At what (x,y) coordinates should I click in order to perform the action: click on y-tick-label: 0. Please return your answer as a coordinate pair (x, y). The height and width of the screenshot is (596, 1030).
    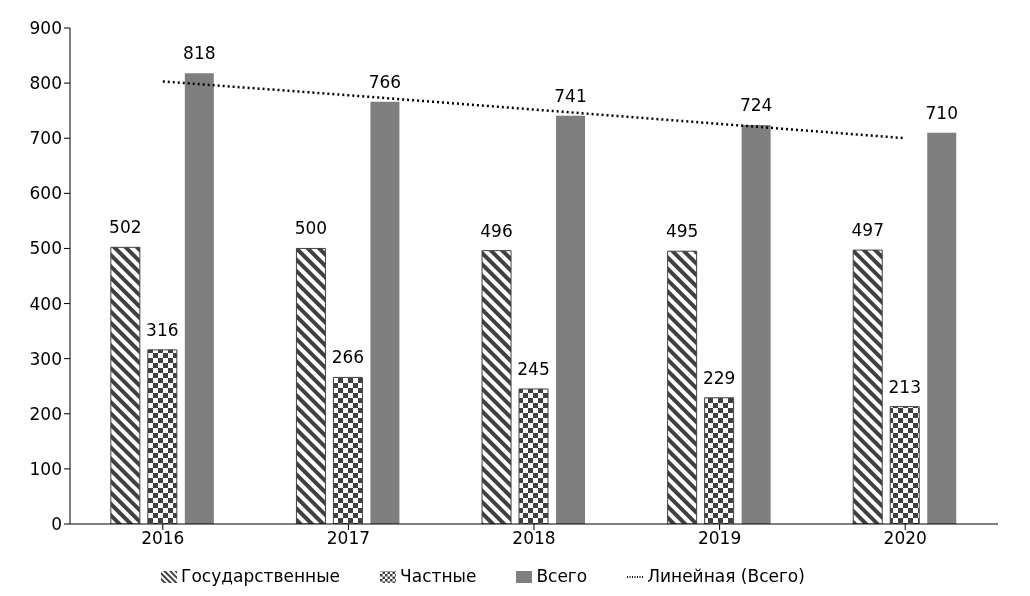
    Looking at the image, I should click on (56, 524).